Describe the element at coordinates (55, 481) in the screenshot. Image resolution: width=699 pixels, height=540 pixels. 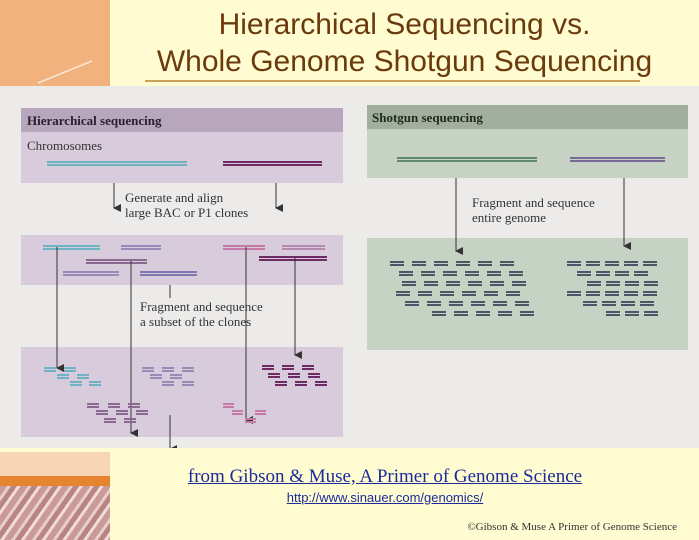
I see `orange-stripe` at that location.